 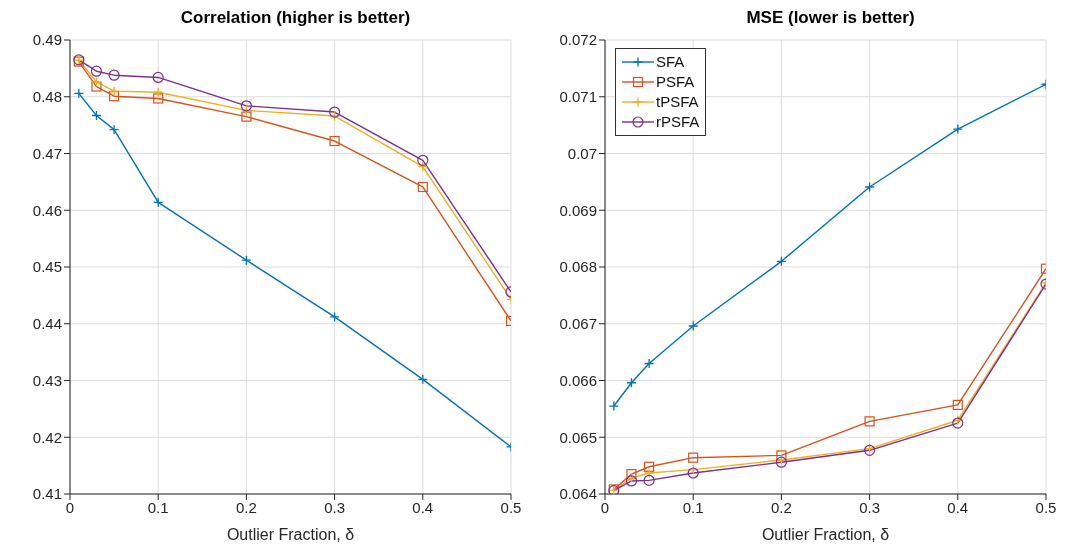 What do you see at coordinates (578, 210) in the screenshot?
I see `y-tick-label: 0.069` at bounding box center [578, 210].